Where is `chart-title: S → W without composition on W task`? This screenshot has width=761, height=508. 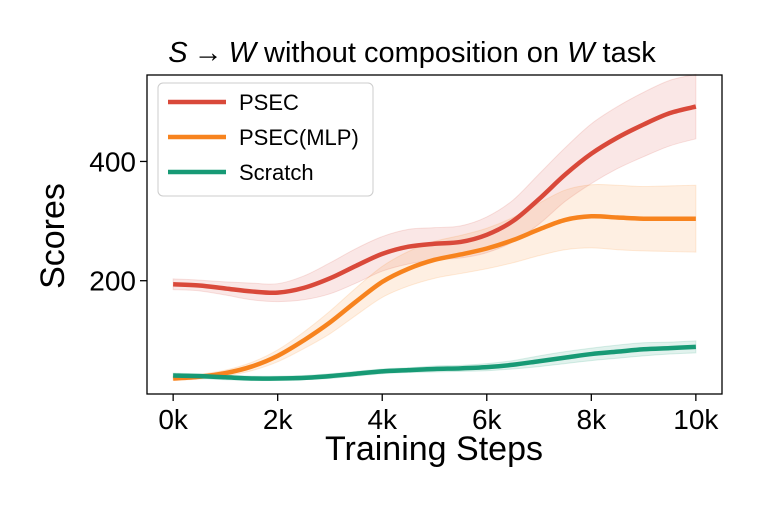
chart-title: S → W without composition on W task is located at coordinates (412, 53).